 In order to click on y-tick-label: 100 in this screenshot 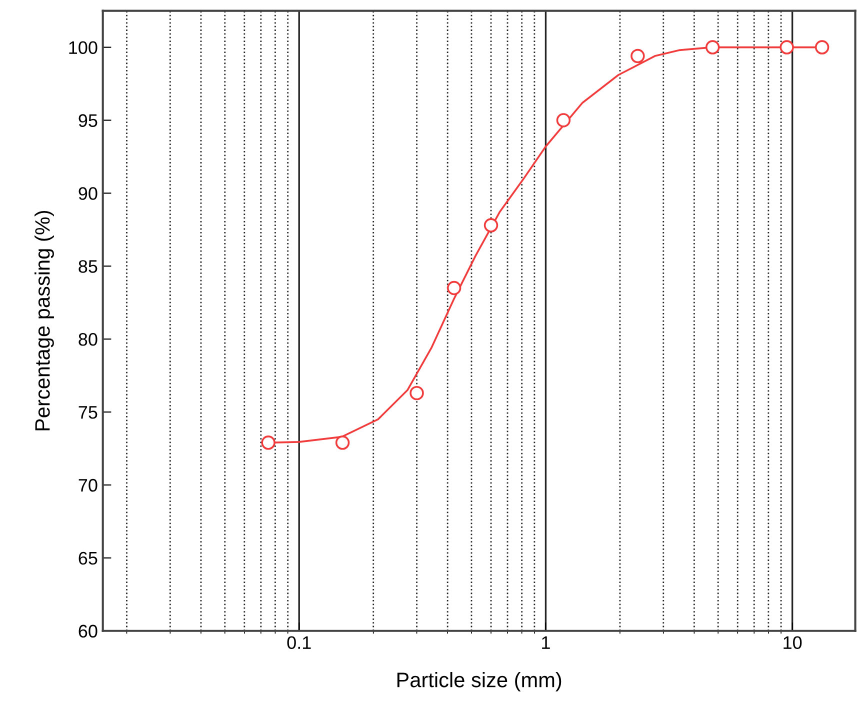, I will do `click(83, 47)`.